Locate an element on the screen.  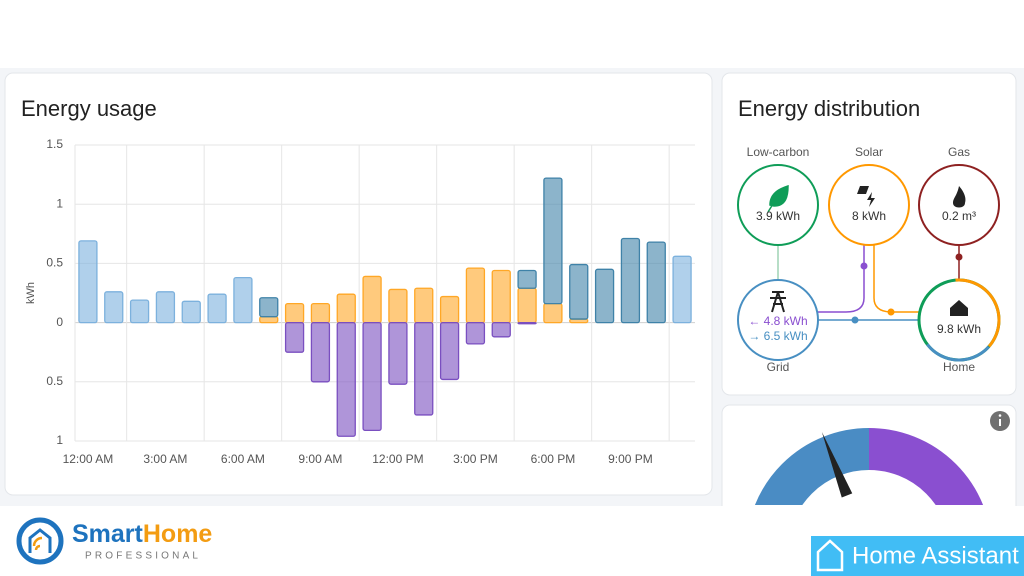
logo-smart: Smart is located at coordinates (108, 534).